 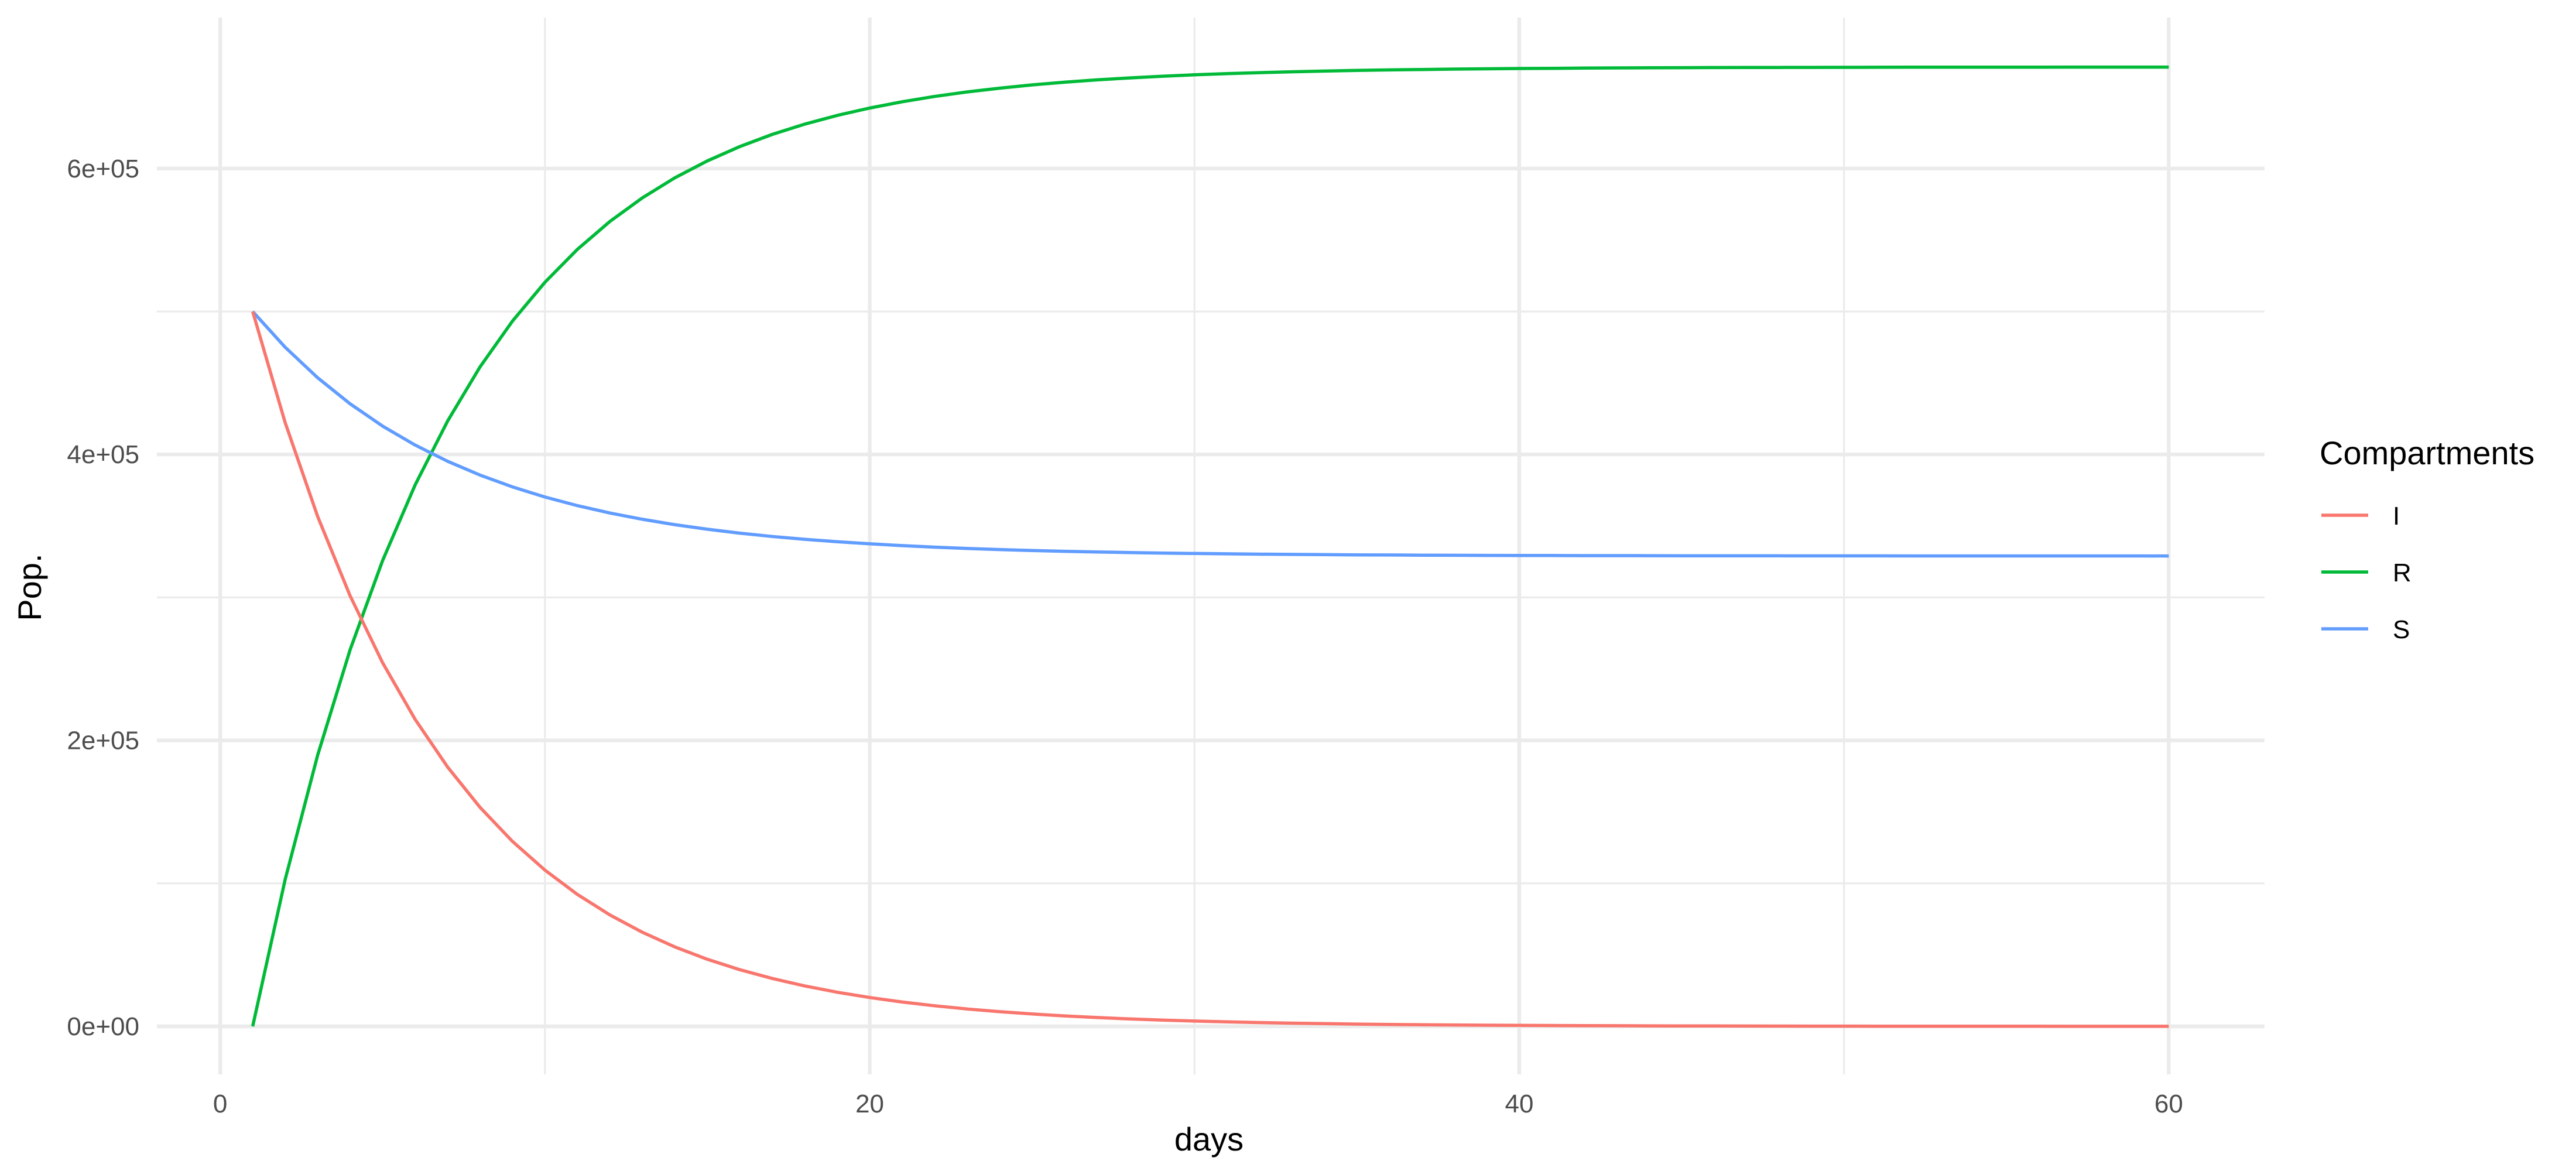 I want to click on y-tick-label: 4e+05, so click(x=103, y=454).